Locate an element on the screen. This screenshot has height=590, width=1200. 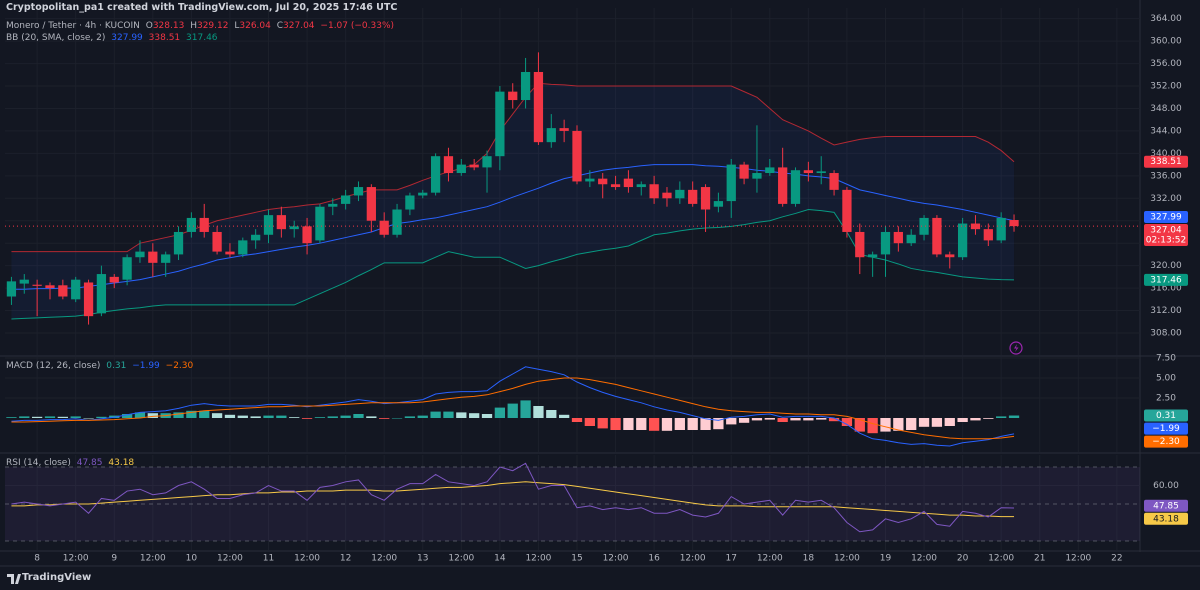
y-tick-label: 348.00 is located at coordinates (1166, 109).